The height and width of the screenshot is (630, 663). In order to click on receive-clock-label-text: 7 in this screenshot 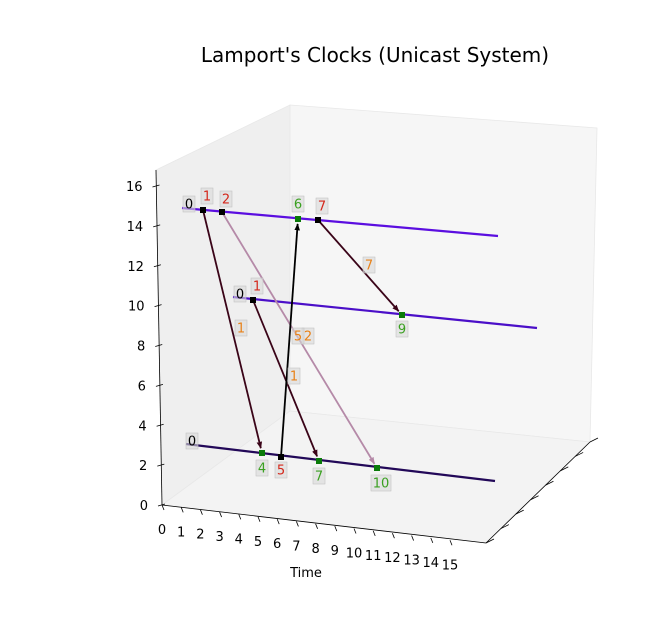, I will do `click(319, 477)`.